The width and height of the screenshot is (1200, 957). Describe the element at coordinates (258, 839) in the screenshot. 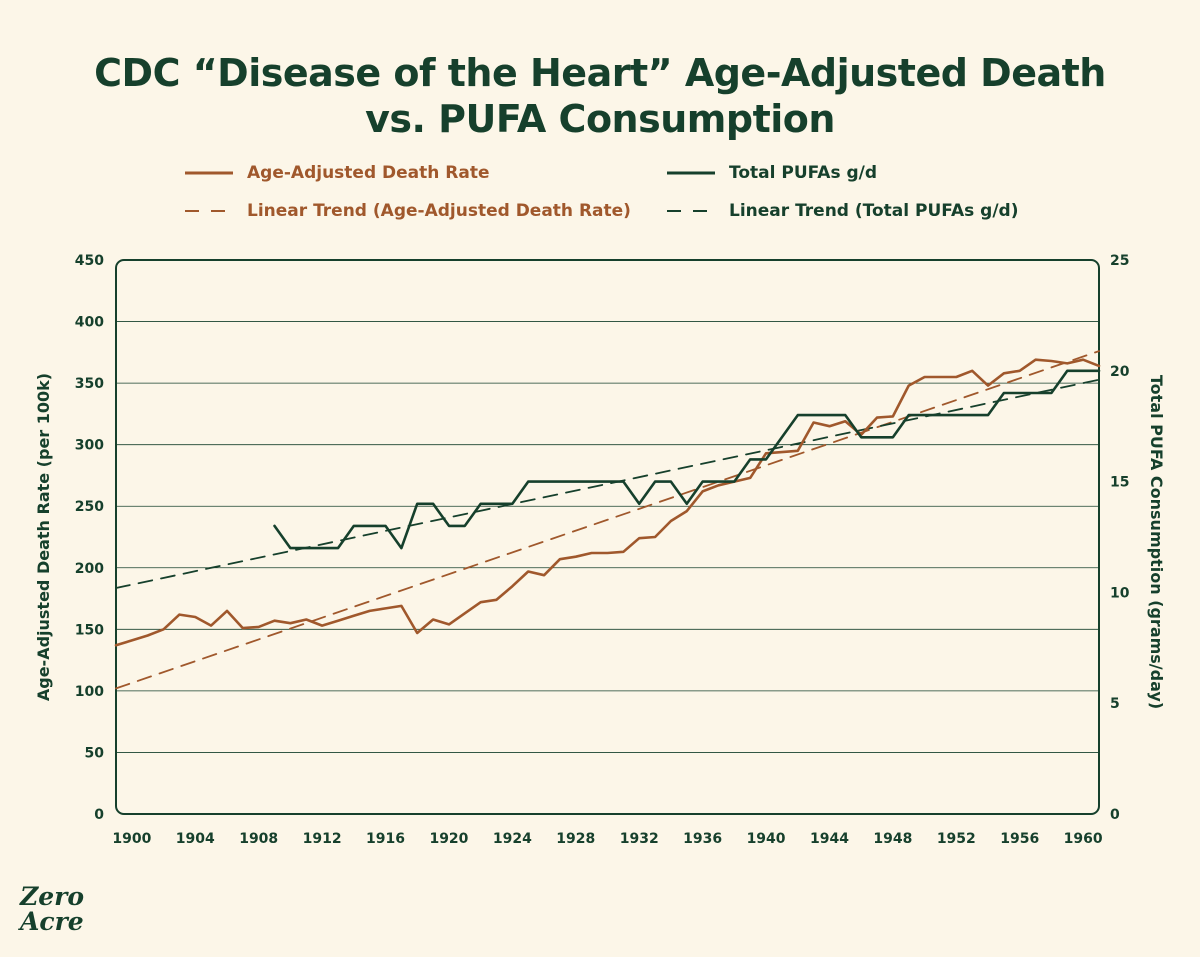

I see `x-tick-label: 1908` at that location.